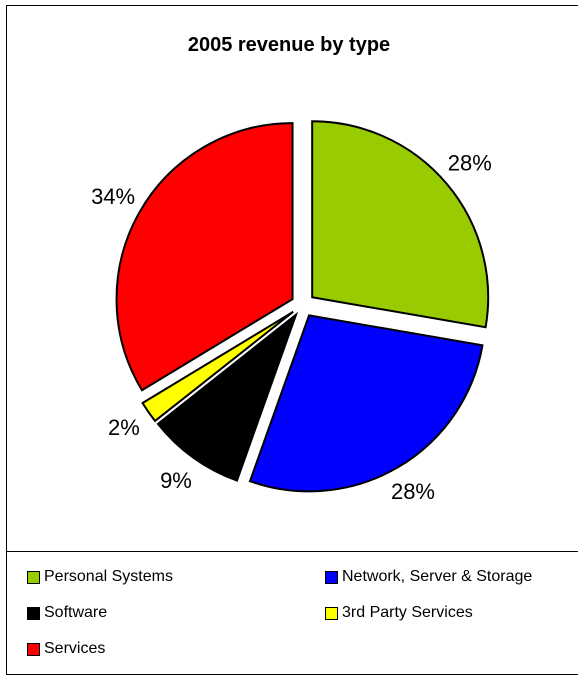 Image resolution: width=578 pixels, height=675 pixels. I want to click on legend-label: Personal Systems, so click(108, 576).